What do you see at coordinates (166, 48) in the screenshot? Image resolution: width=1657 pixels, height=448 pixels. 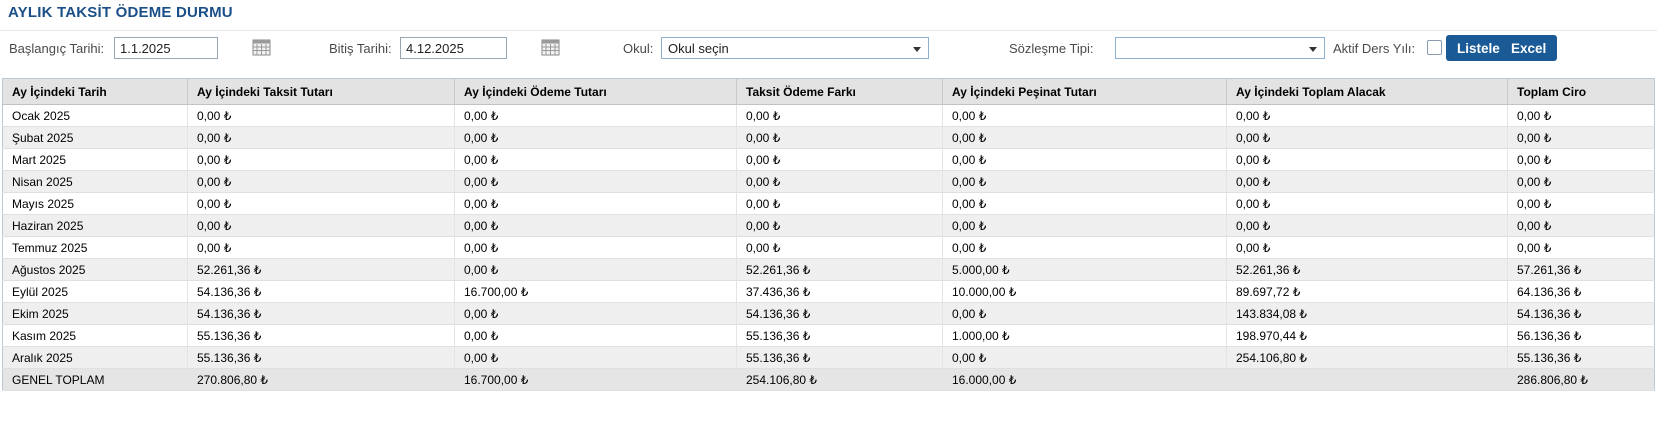 I see `start-date-input` at bounding box center [166, 48].